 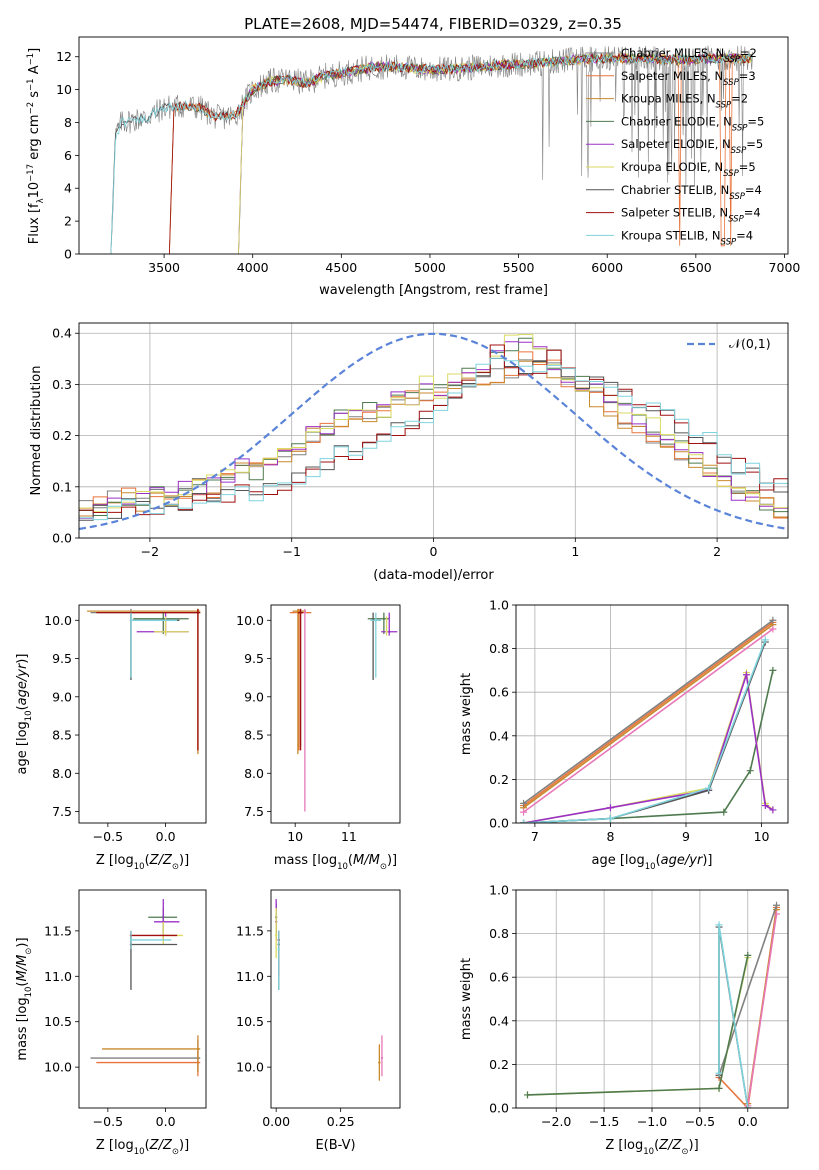 I want to click on x-axis-label: age [log10(age/yr)], so click(x=652, y=862).